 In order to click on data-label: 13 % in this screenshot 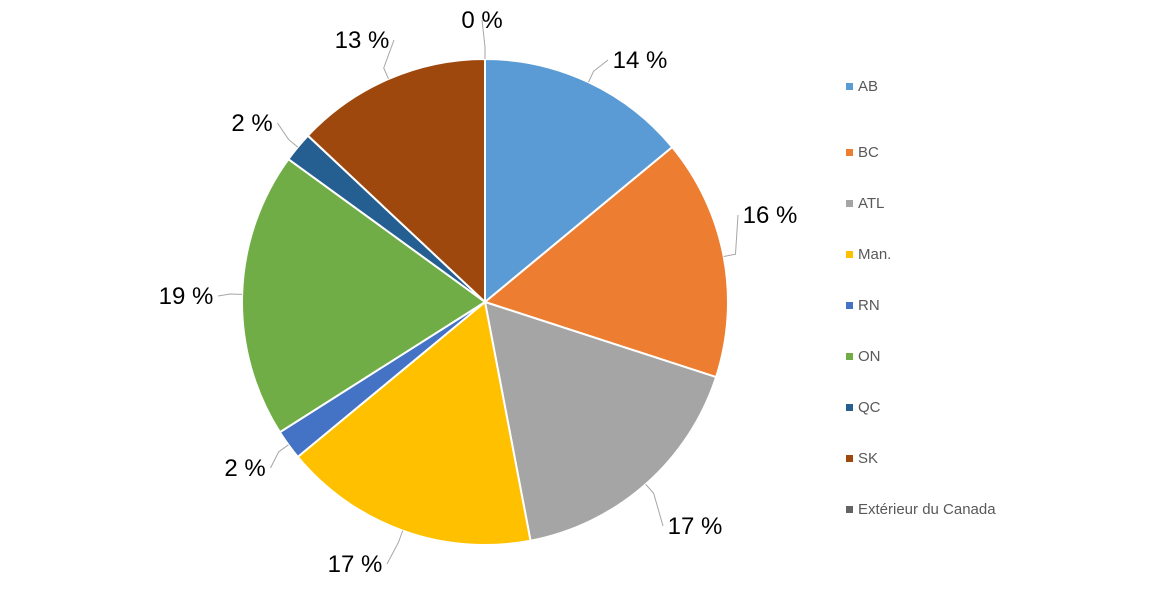, I will do `click(362, 40)`.